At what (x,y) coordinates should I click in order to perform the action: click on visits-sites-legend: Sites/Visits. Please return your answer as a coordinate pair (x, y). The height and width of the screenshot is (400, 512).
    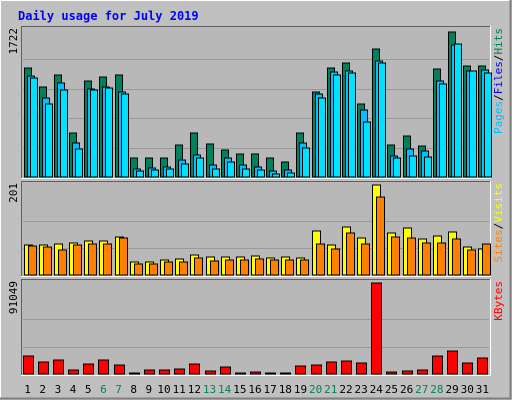
    Looking at the image, I should click on (498, 223).